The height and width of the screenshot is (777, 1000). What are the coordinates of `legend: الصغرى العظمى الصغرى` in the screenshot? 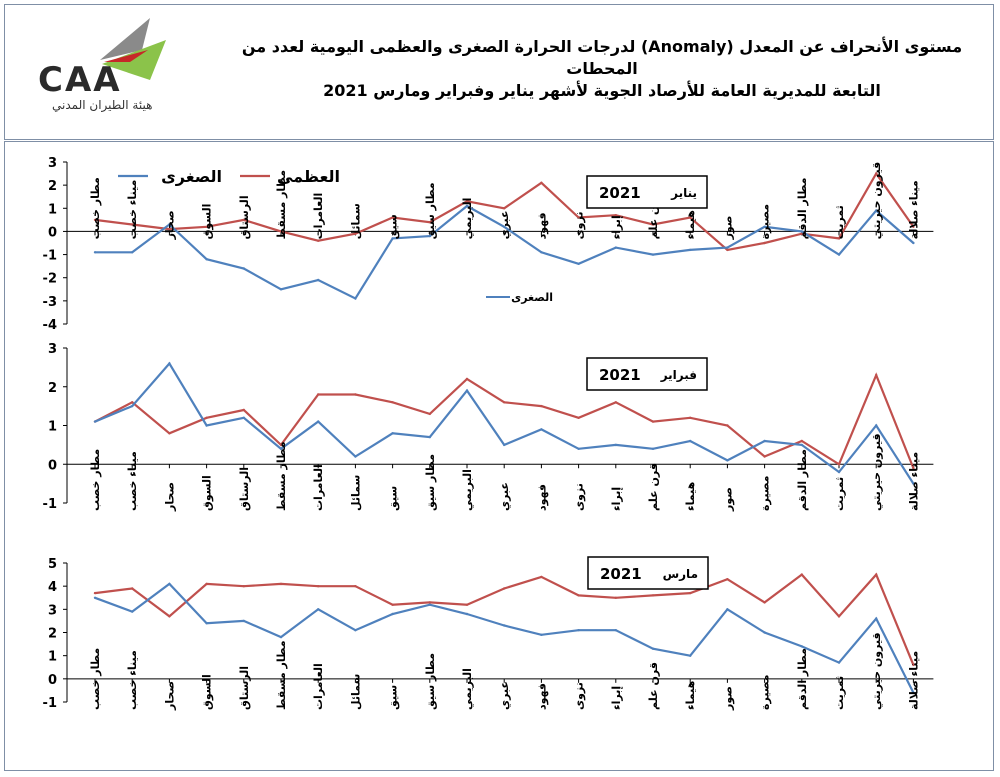 It's located at (335, 235).